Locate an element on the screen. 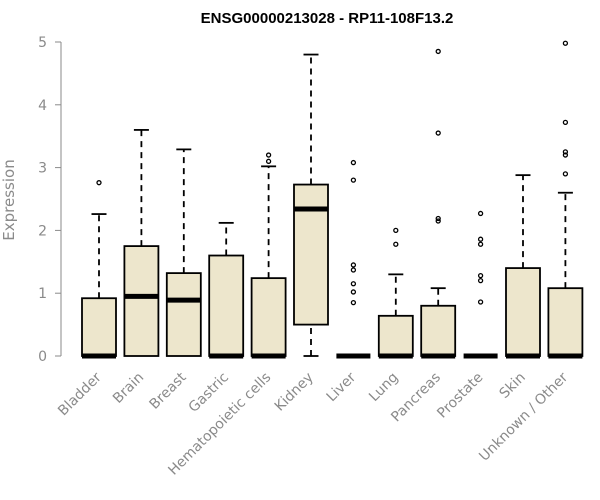 This screenshot has height=500, width=600. x-tick-label-brain: Brain is located at coordinates (128, 388).